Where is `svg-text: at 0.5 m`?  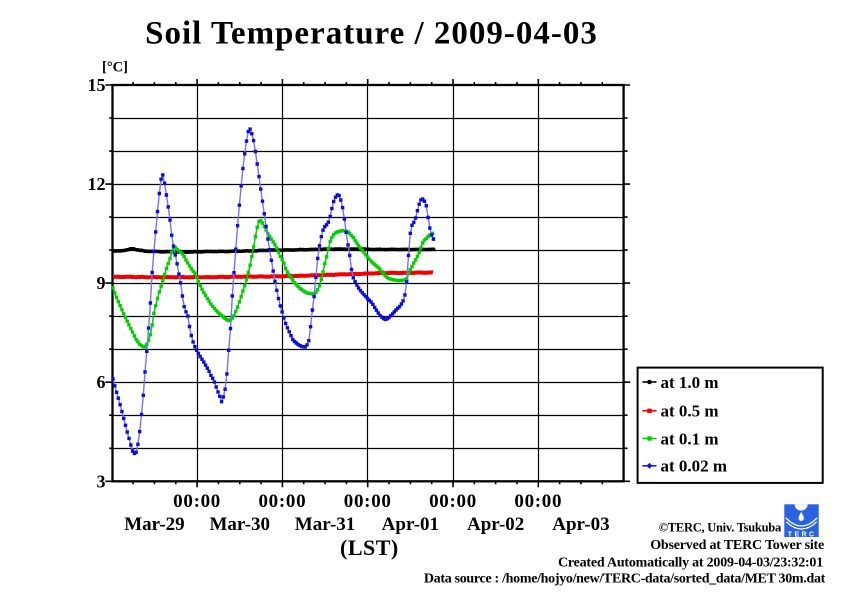 svg-text: at 0.5 m is located at coordinates (690, 411).